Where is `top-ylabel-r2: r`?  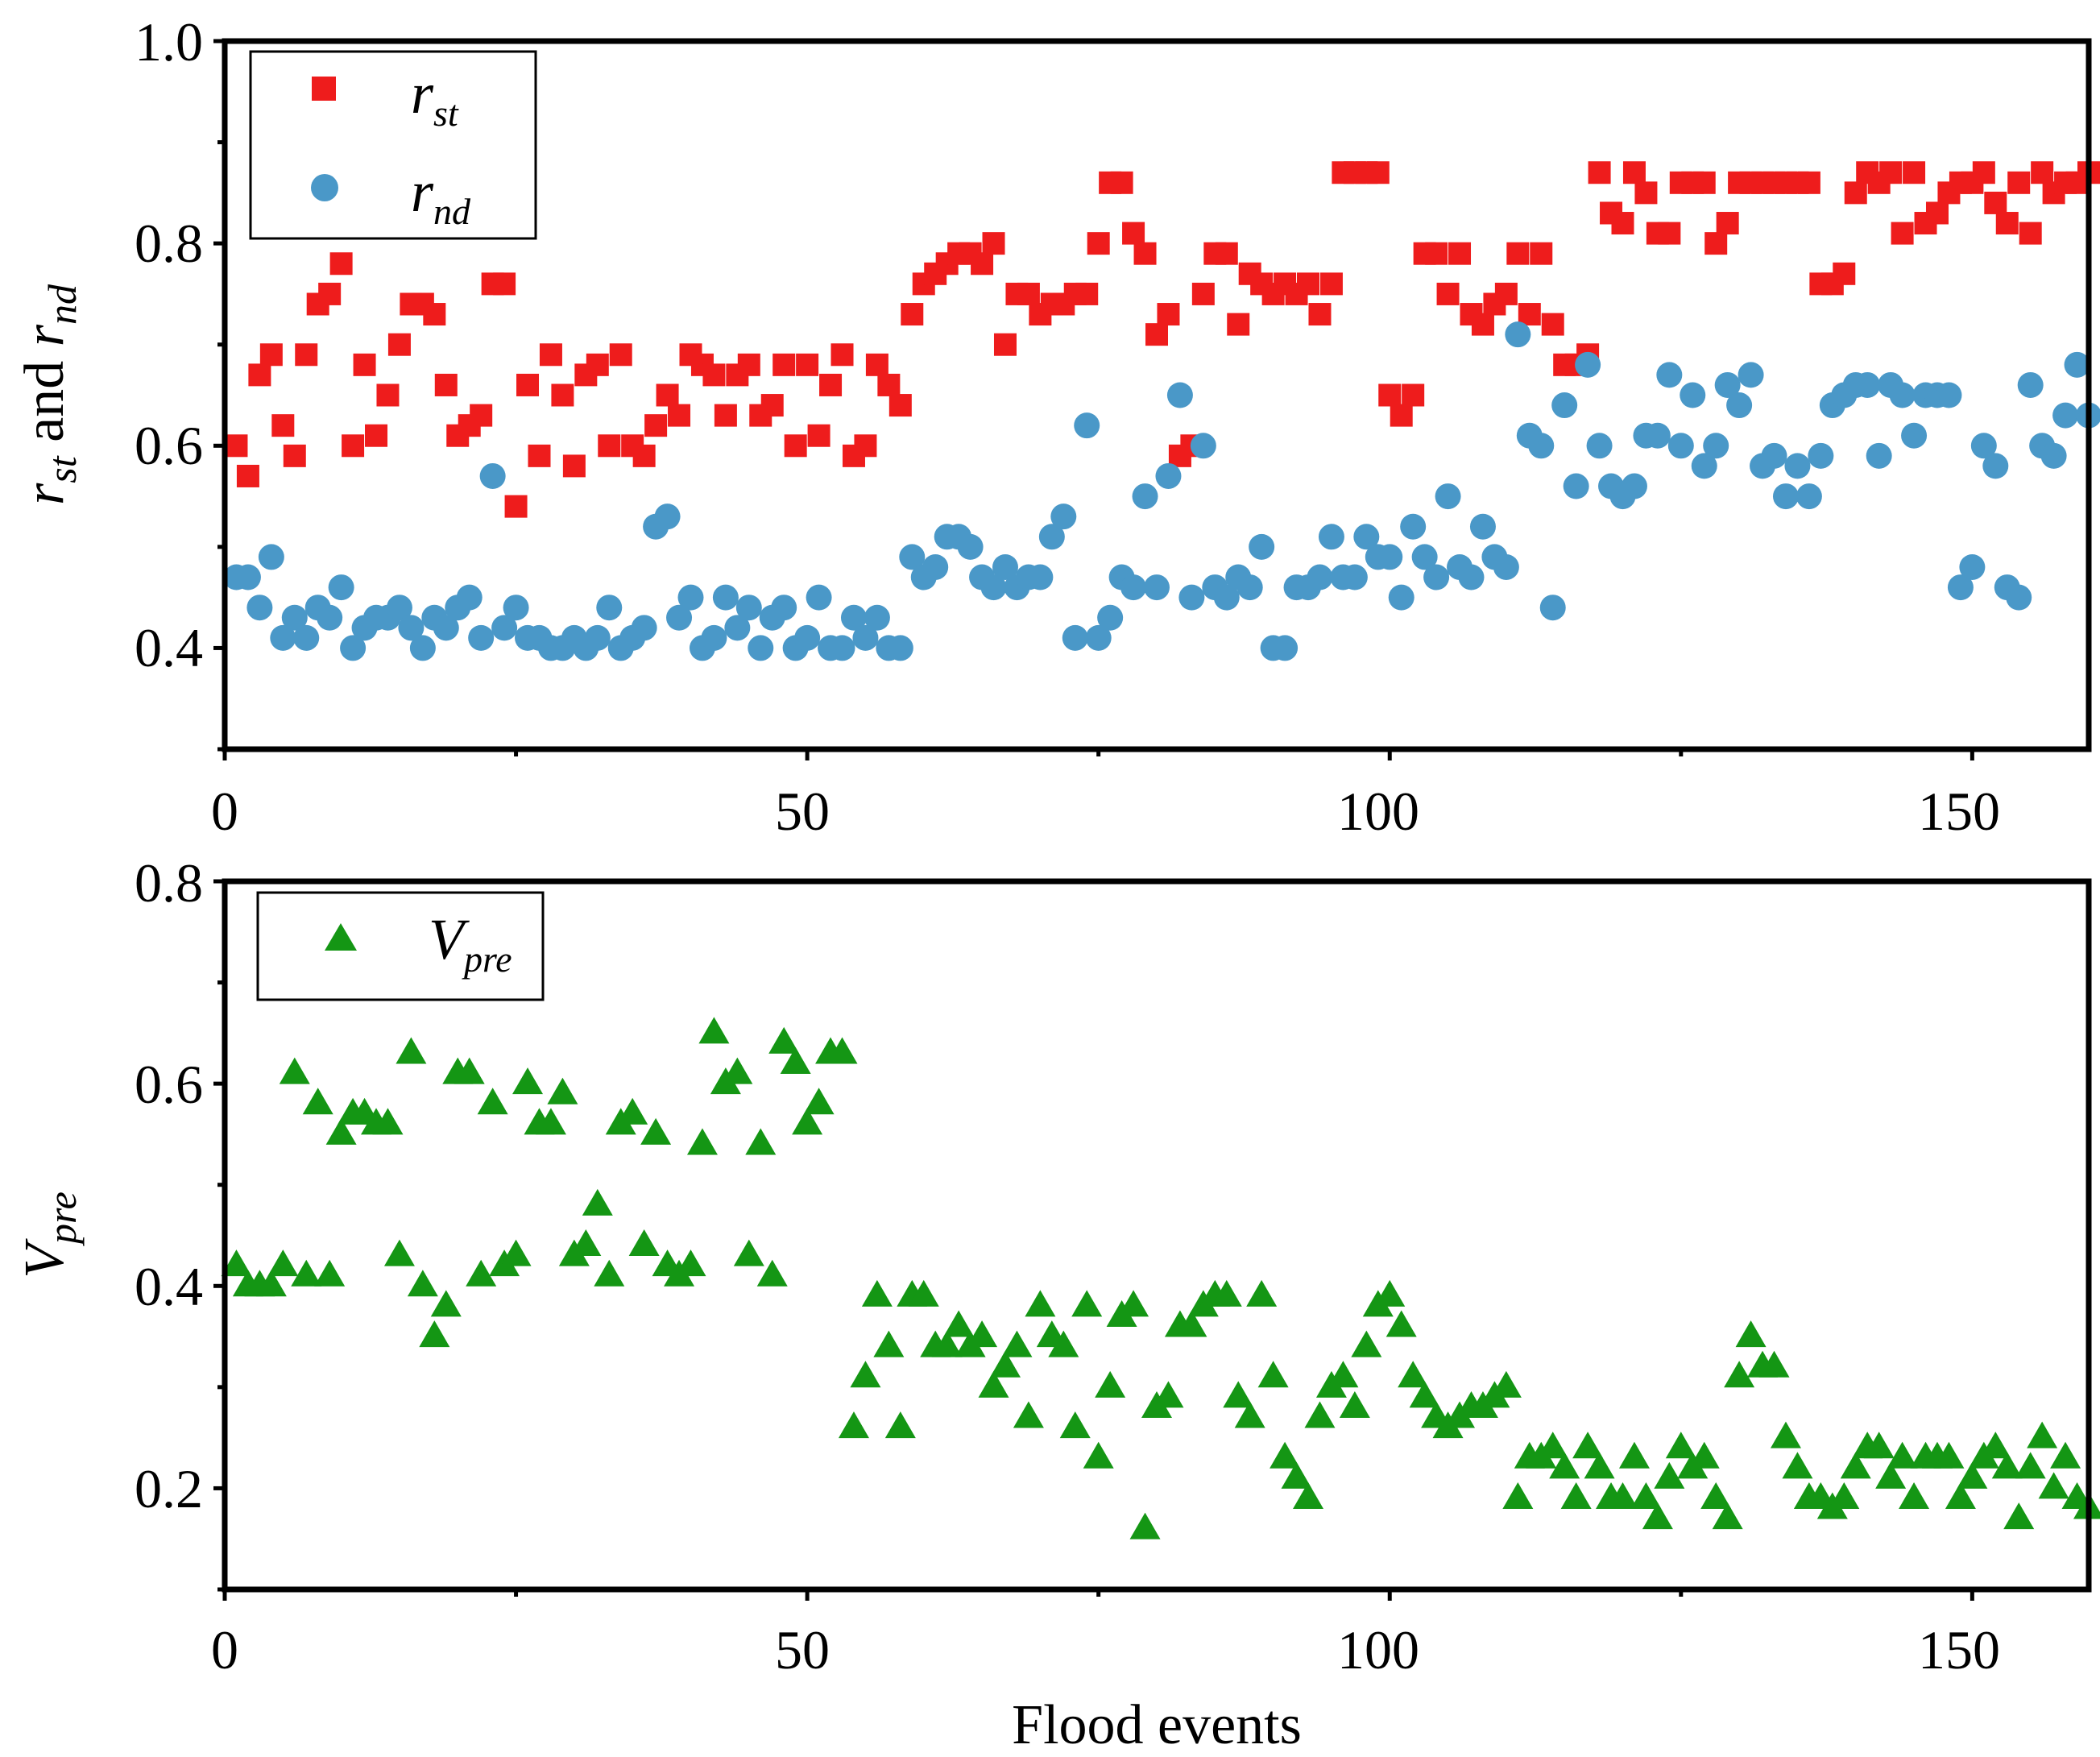
top-ylabel-r2: r is located at coordinates (45, 335).